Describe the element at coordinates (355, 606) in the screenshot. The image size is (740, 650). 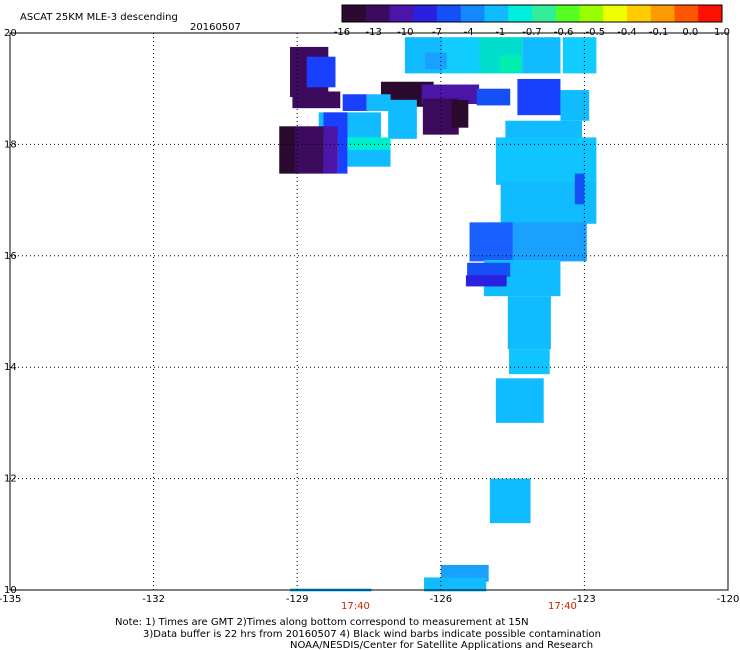
I see `pass-time-1: 17:40` at that location.